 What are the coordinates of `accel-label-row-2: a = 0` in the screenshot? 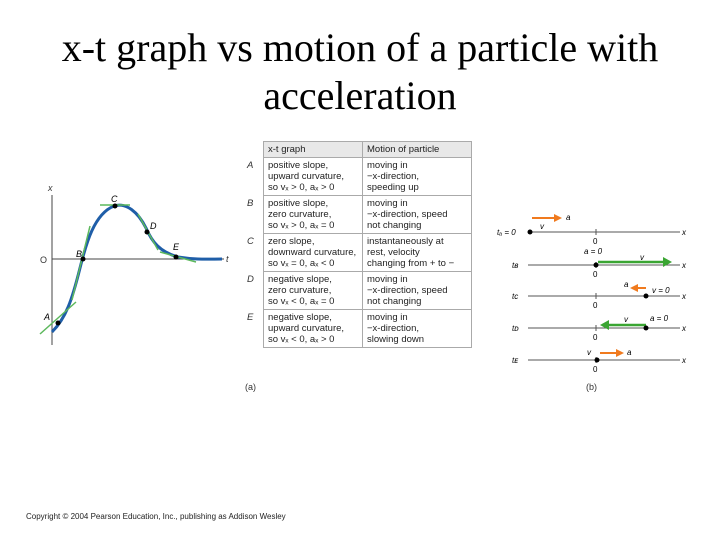 It's located at (593, 251).